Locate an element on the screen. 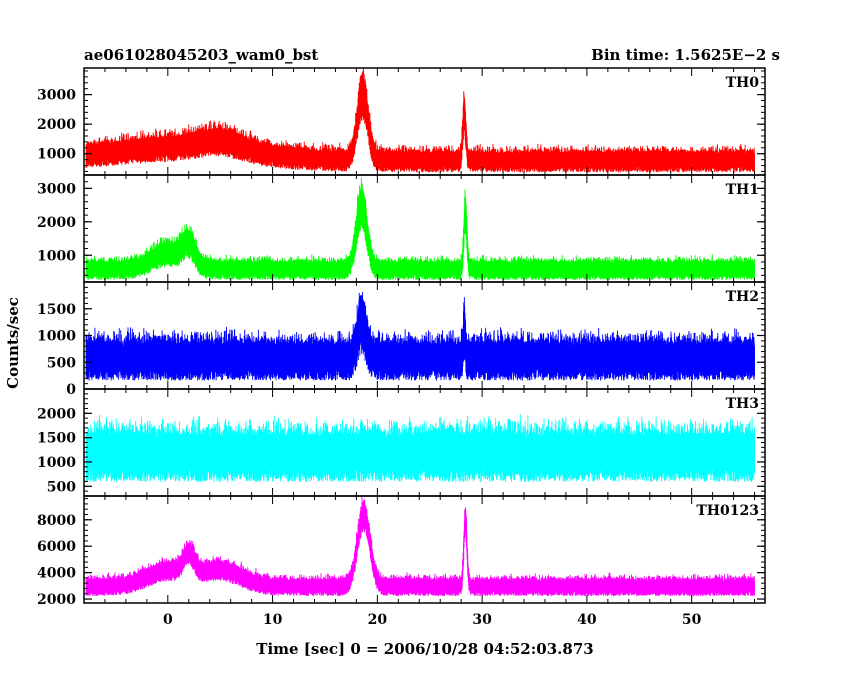 The width and height of the screenshot is (850, 680). chart-title-right: Bin time: 1.5625E−2 s is located at coordinates (685, 55).